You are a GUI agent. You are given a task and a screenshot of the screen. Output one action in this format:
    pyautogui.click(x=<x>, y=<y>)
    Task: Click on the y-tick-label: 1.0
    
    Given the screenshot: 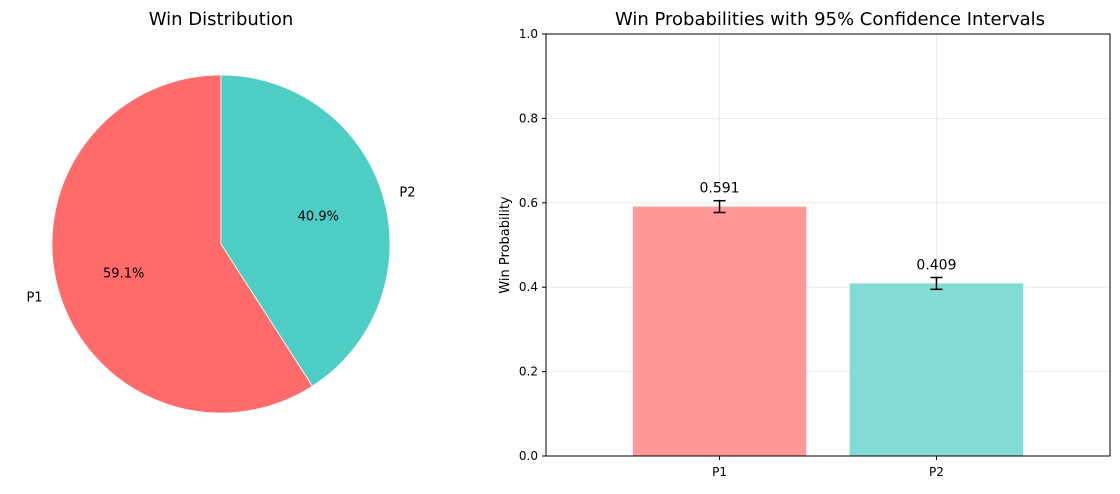 What is the action you would take?
    pyautogui.click(x=528, y=34)
    